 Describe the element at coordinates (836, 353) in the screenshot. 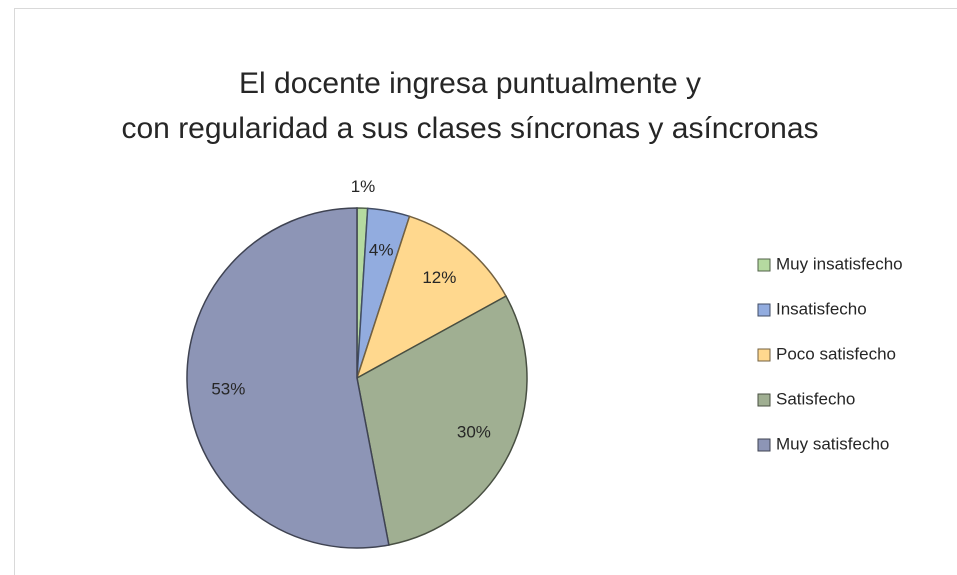

I see `legend-label: Poco satisfecho` at that location.